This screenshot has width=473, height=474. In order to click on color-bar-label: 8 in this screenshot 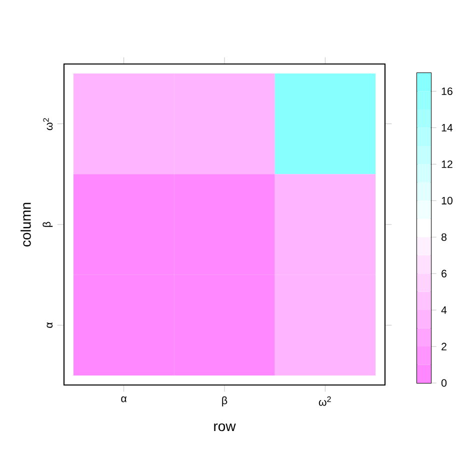, I will do `click(444, 237)`.